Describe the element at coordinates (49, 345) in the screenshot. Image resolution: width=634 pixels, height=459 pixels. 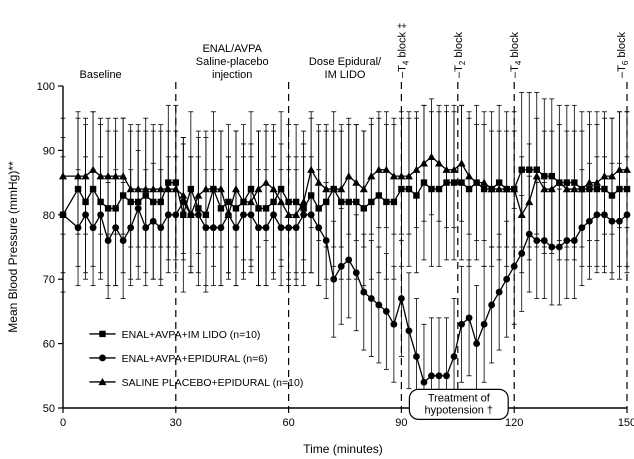
I see `y-tick-label: 60` at that location.